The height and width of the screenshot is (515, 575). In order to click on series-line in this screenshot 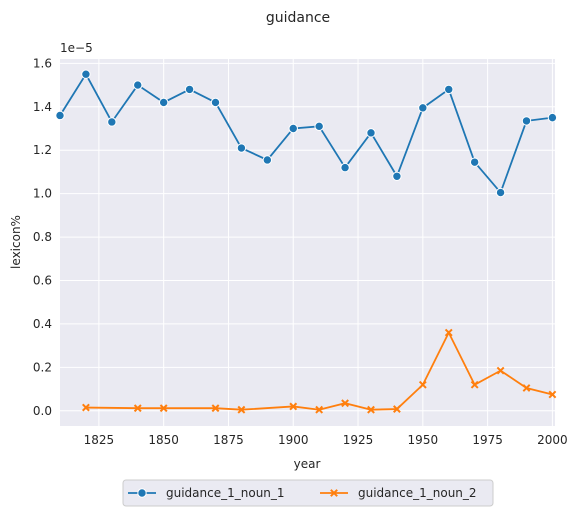, I will do `click(319, 370)`.